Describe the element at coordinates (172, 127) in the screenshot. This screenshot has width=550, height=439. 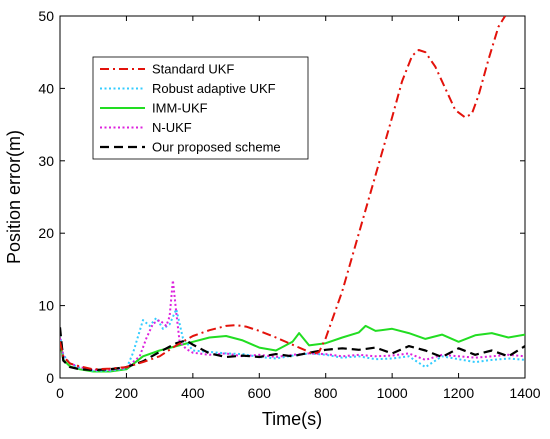
I see `legend-label-n-ukf: N-UKF` at that location.